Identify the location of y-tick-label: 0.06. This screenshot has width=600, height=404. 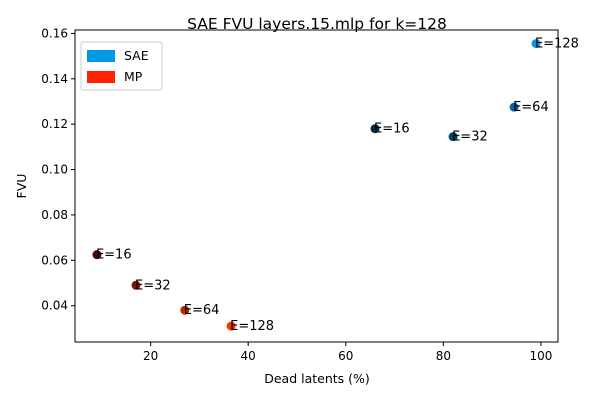
(54, 260).